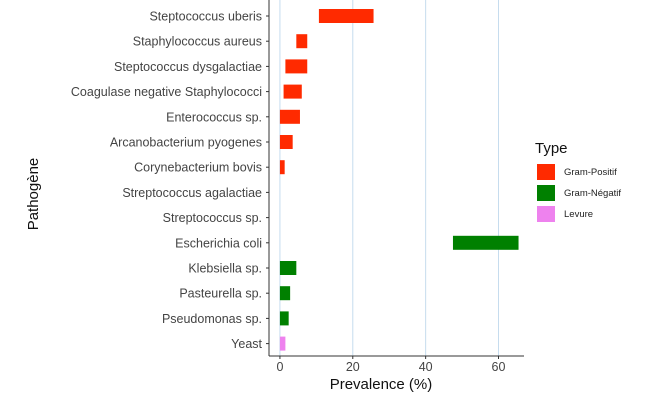 This screenshot has width=648, height=396. Describe the element at coordinates (33, 194) in the screenshot. I see `y-axis-title: Pathogène` at that location.